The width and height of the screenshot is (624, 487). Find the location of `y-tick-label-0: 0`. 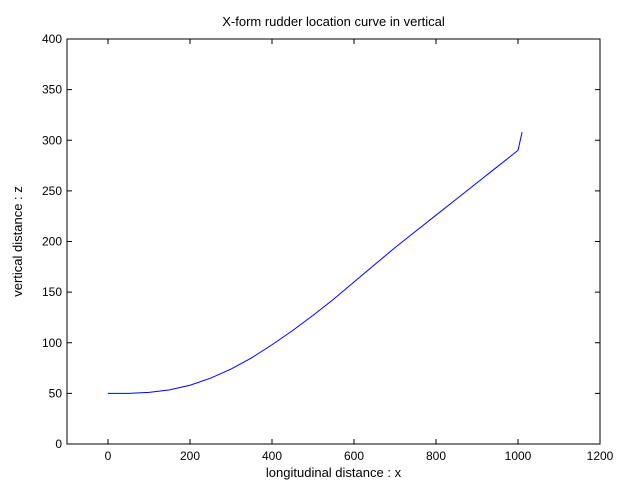

y-tick-label-0: 0 is located at coordinates (58, 444).